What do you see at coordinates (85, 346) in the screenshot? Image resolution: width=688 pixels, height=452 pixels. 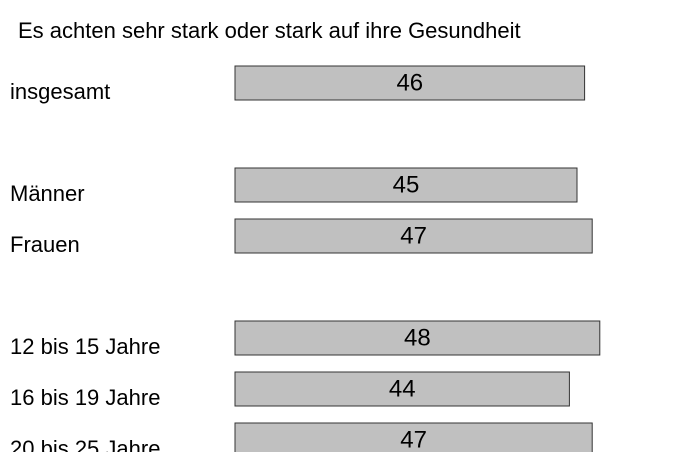 I see `category-label: 12 bis 15 Jahre` at bounding box center [85, 346].